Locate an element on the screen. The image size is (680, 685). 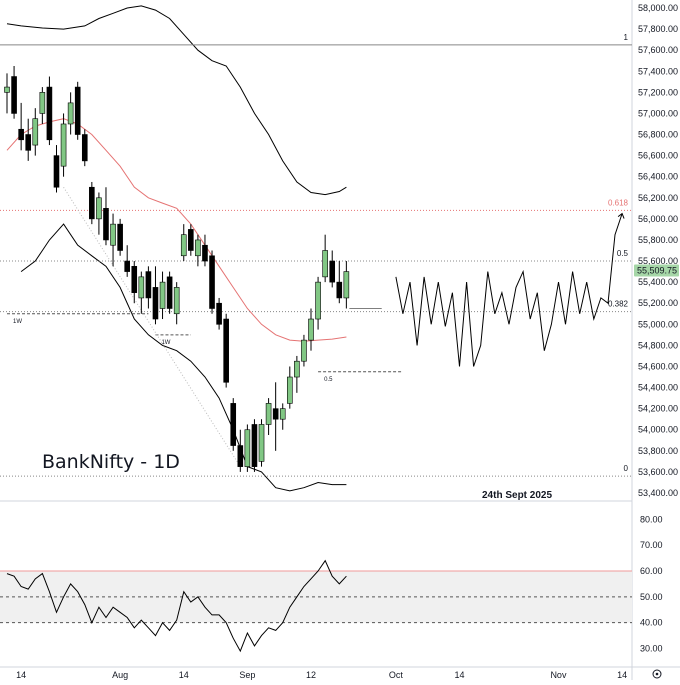
rsi-tick-label: 80.00 is located at coordinates (651, 519).